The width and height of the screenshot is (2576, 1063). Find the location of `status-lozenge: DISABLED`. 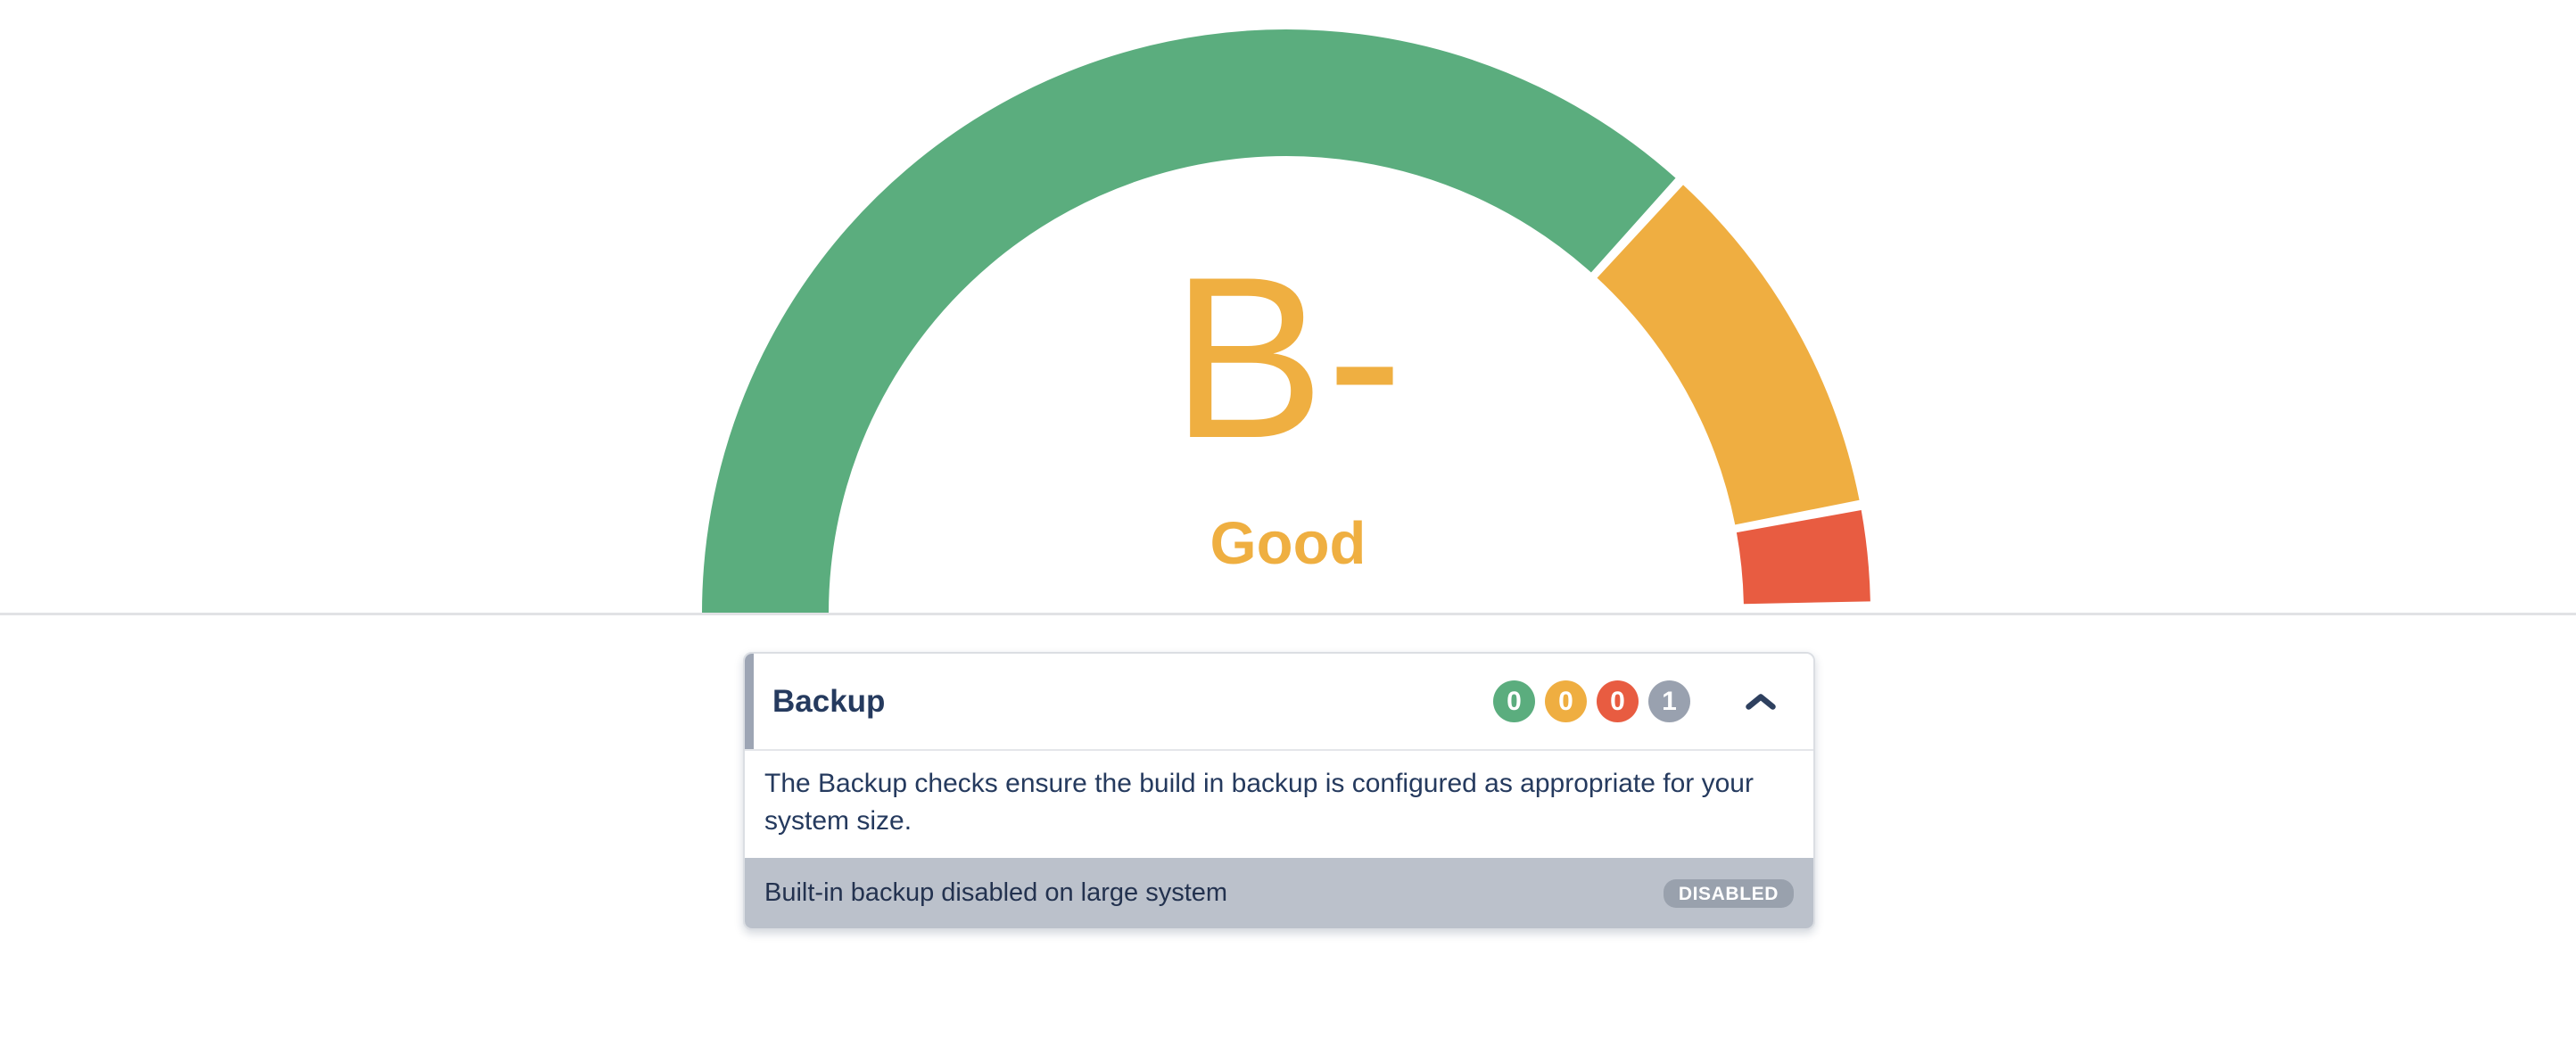

status-lozenge: DISABLED is located at coordinates (1729, 893).